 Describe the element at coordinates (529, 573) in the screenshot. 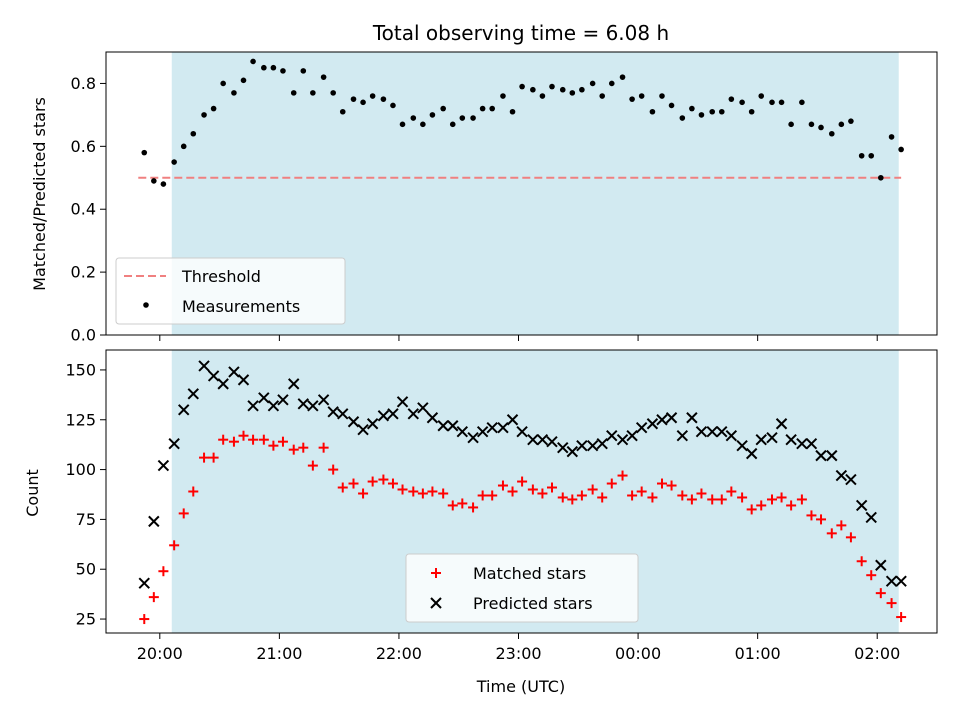

I see `legend-matched-label: Matched stars` at that location.